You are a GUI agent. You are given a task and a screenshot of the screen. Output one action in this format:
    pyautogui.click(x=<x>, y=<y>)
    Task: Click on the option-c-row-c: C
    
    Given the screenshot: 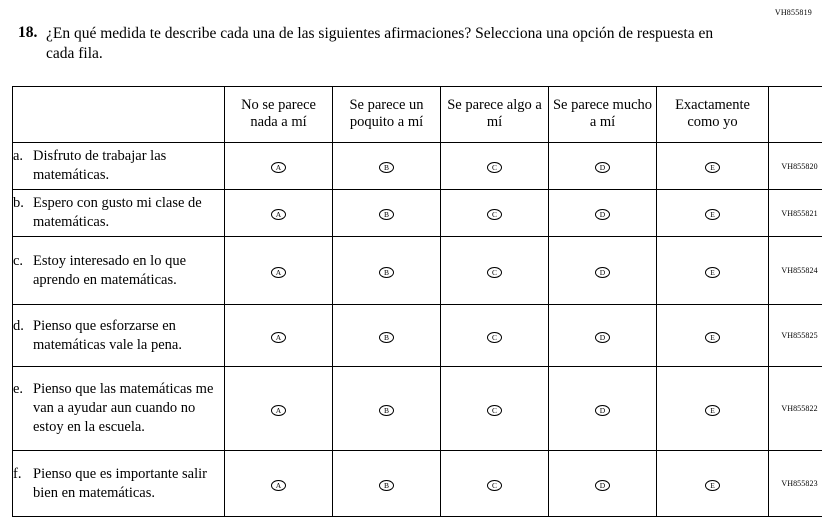 What is the action you would take?
    pyautogui.click(x=495, y=271)
    